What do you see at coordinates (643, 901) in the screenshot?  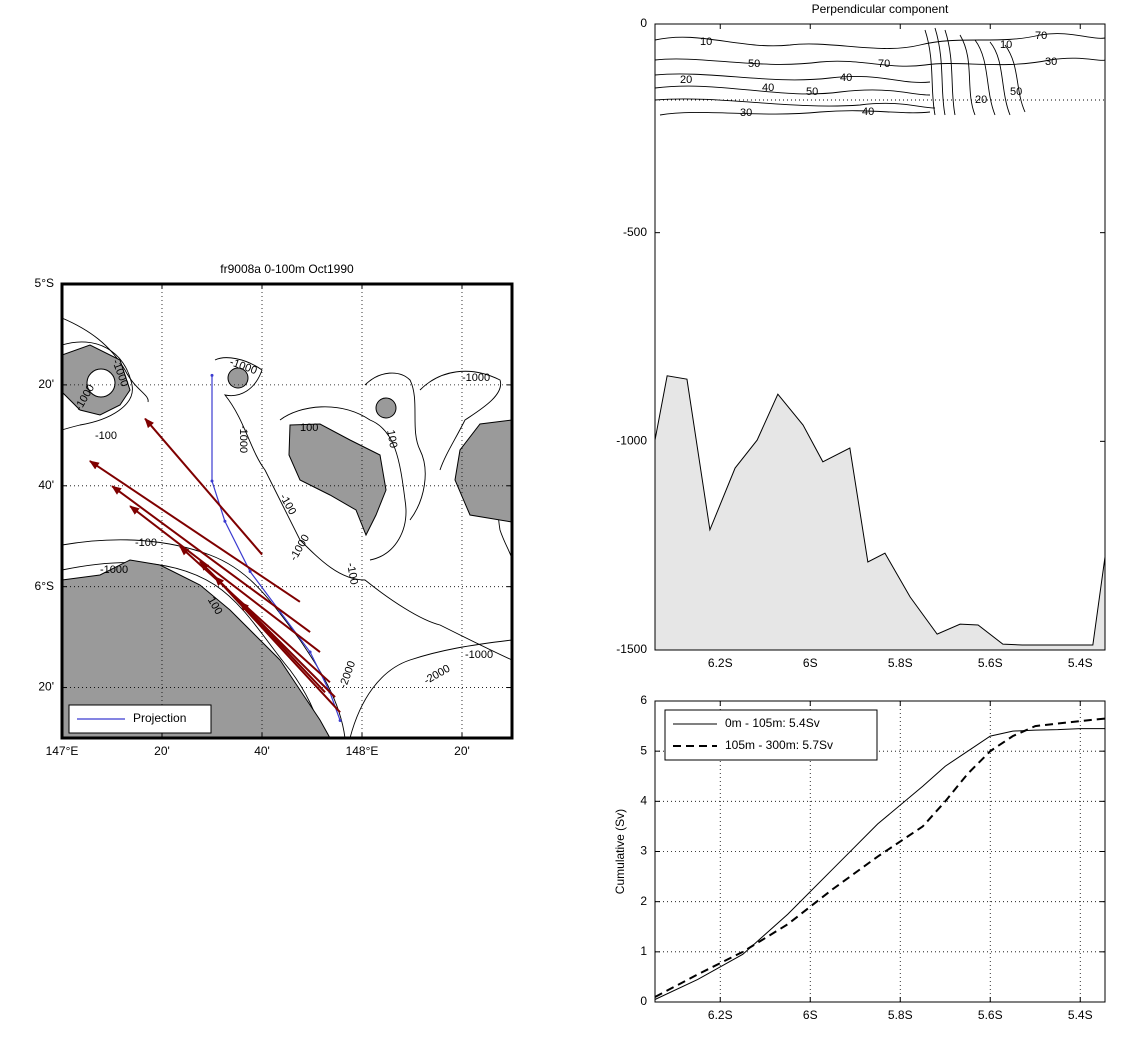 I see `y-tick-label: 2` at bounding box center [643, 901].